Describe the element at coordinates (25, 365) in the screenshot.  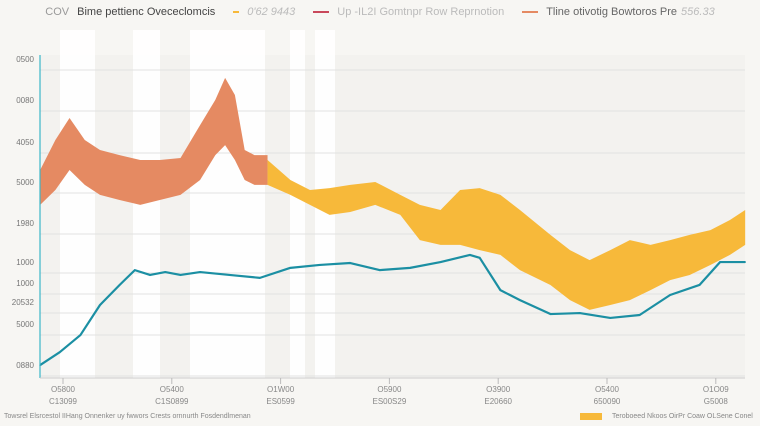
I see `y-tick-label: 0880` at that location.